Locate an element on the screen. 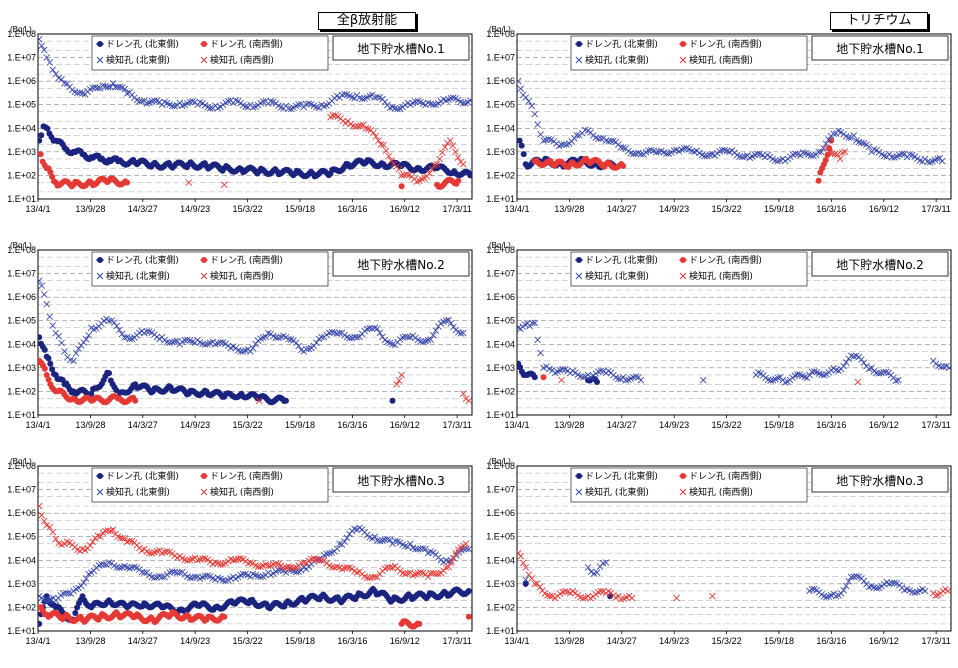  x-tick-label: 15/9/18 is located at coordinates (779, 209).